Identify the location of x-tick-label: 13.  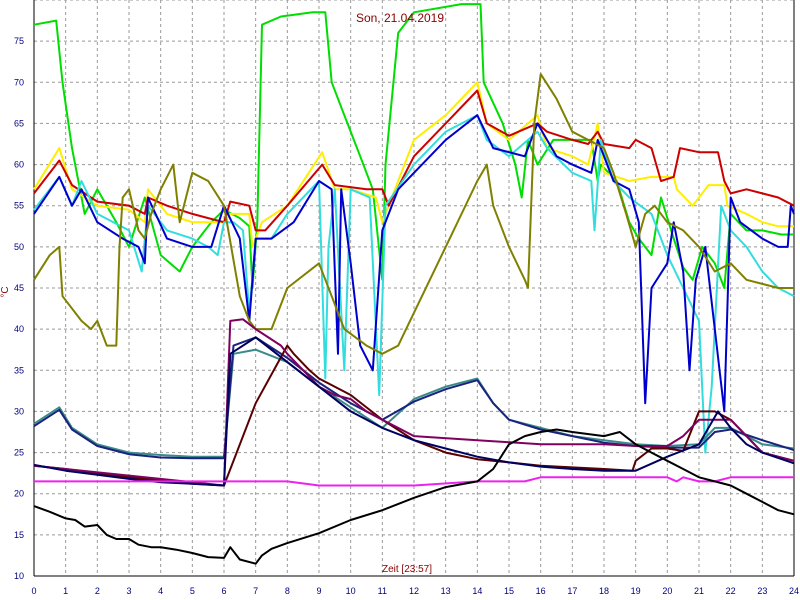
(446, 591).